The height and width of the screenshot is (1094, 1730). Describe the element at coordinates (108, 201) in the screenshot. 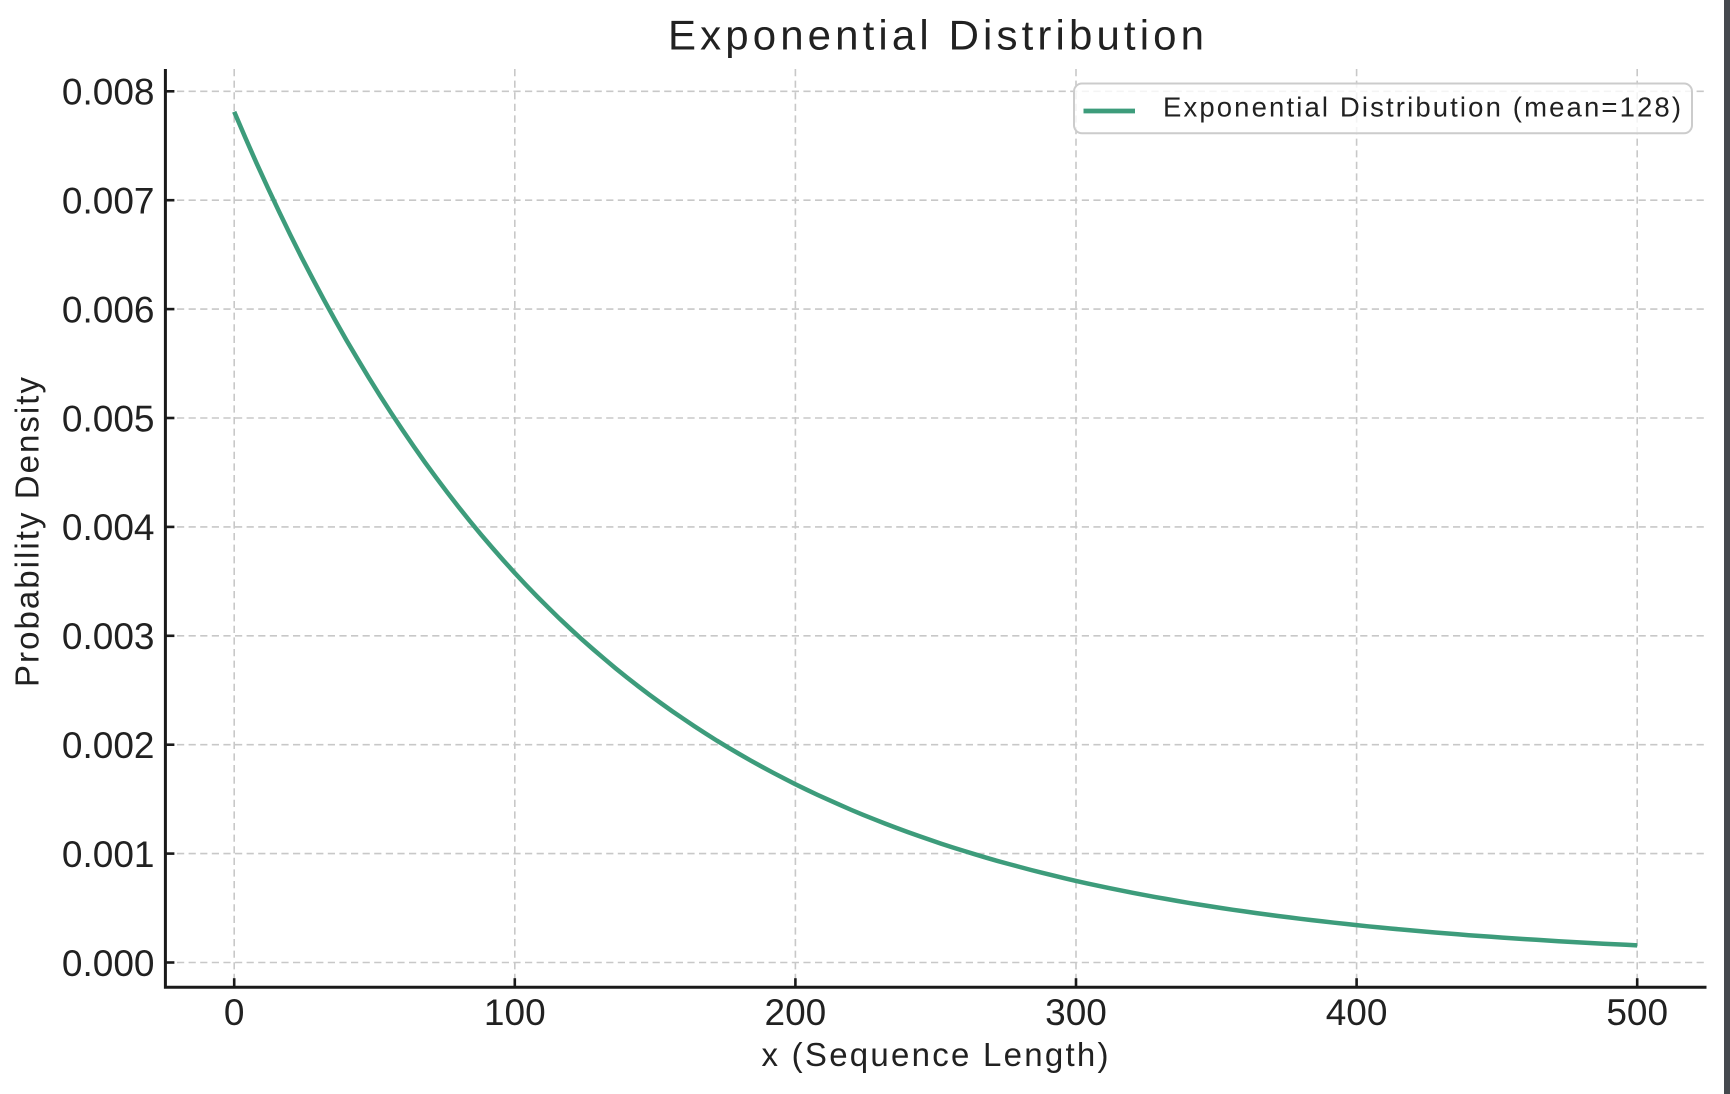

I see `svg-text: 0.007` at that location.